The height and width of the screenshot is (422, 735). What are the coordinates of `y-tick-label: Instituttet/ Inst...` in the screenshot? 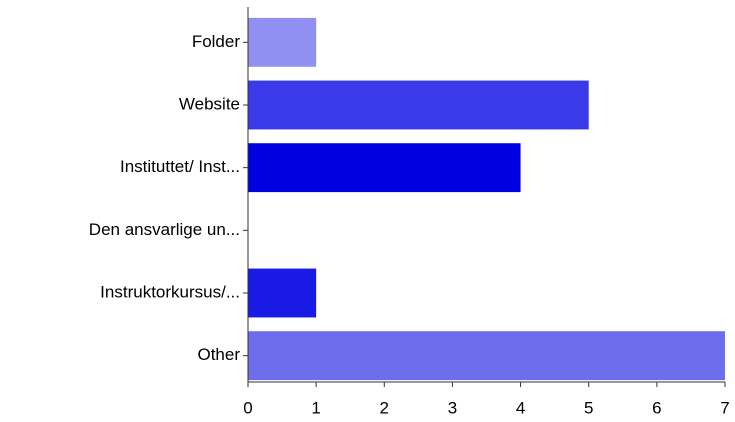 It's located at (180, 166).